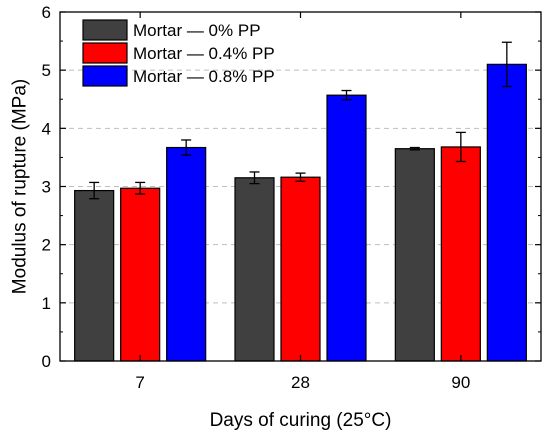  I want to click on legend-label: Mortar — 0% PP, so click(197, 30).